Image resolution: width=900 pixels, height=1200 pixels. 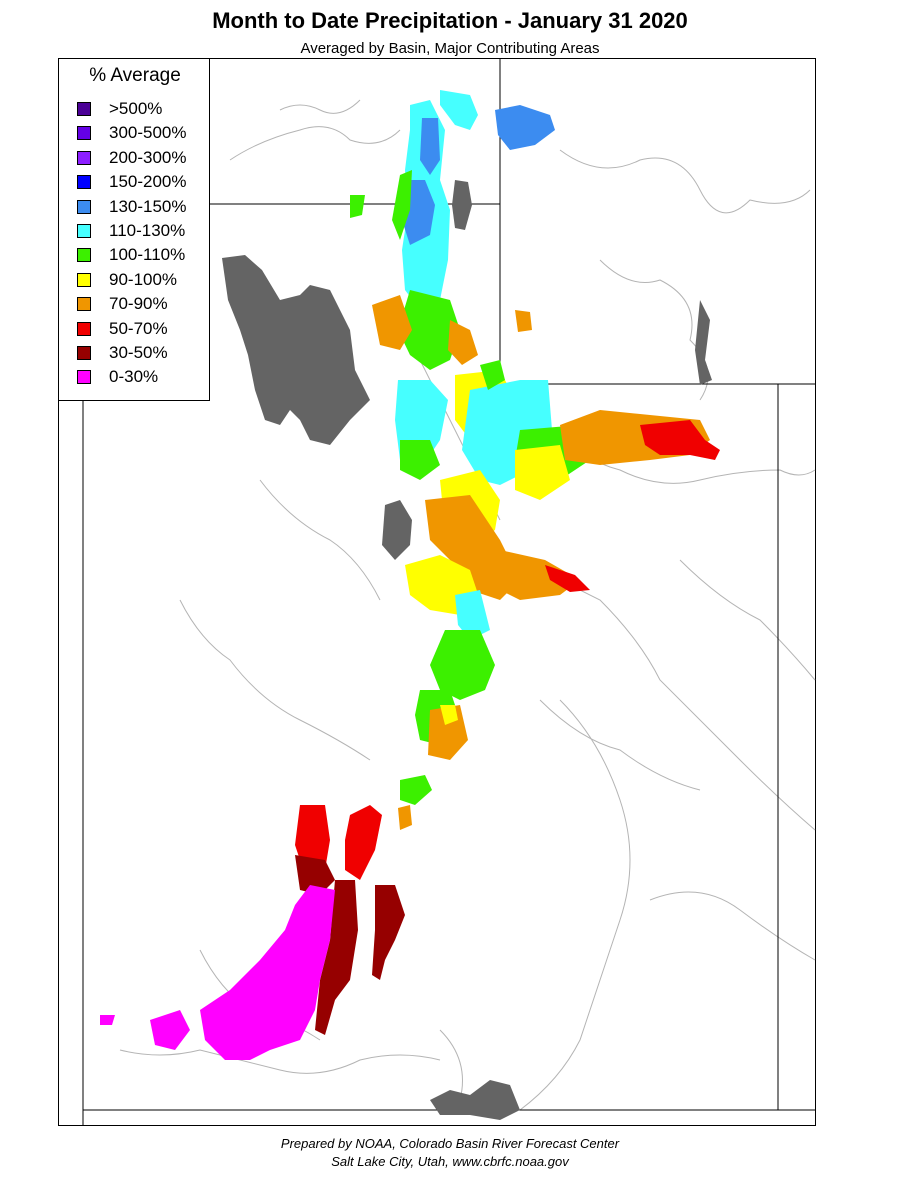 I want to click on basin-ogden-orange, so click(x=463, y=342).